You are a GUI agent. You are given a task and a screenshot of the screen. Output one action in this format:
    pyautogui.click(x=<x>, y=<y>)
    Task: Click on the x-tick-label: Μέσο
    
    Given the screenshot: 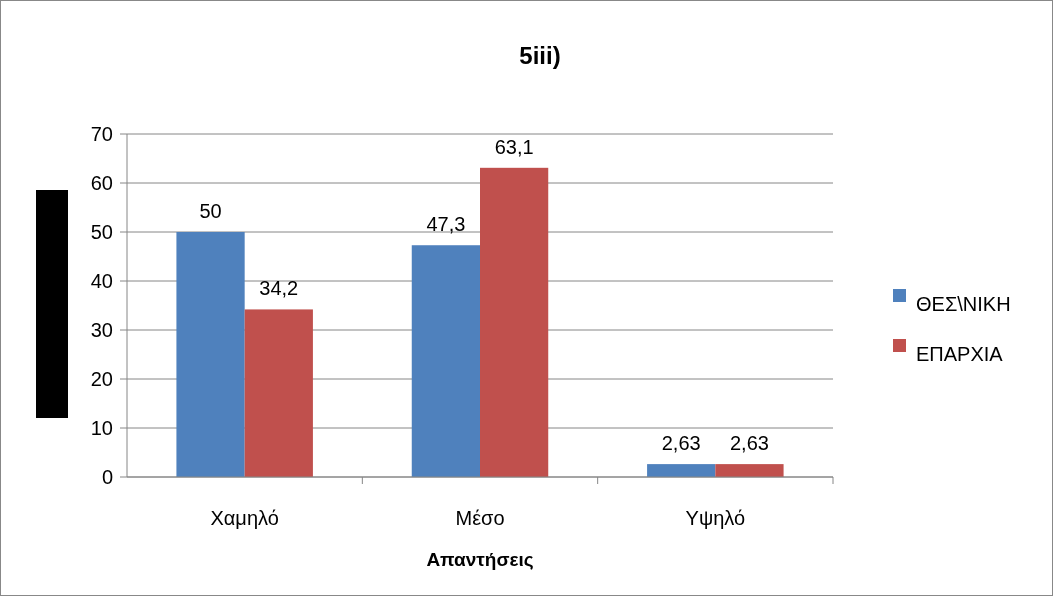 What is the action you would take?
    pyautogui.click(x=480, y=518)
    